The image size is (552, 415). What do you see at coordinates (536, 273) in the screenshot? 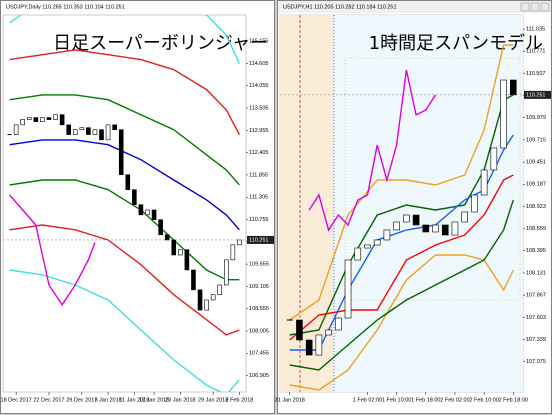
I see `y-tick-label: 108.131` at bounding box center [536, 273].